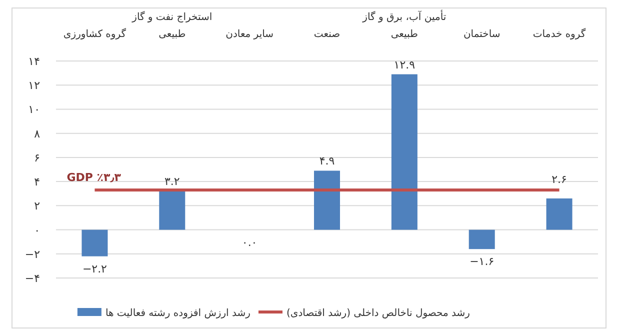 The height and width of the screenshot is (332, 618). What do you see at coordinates (37, 157) in the screenshot?
I see `y-tick-label: ۶` at bounding box center [37, 157].